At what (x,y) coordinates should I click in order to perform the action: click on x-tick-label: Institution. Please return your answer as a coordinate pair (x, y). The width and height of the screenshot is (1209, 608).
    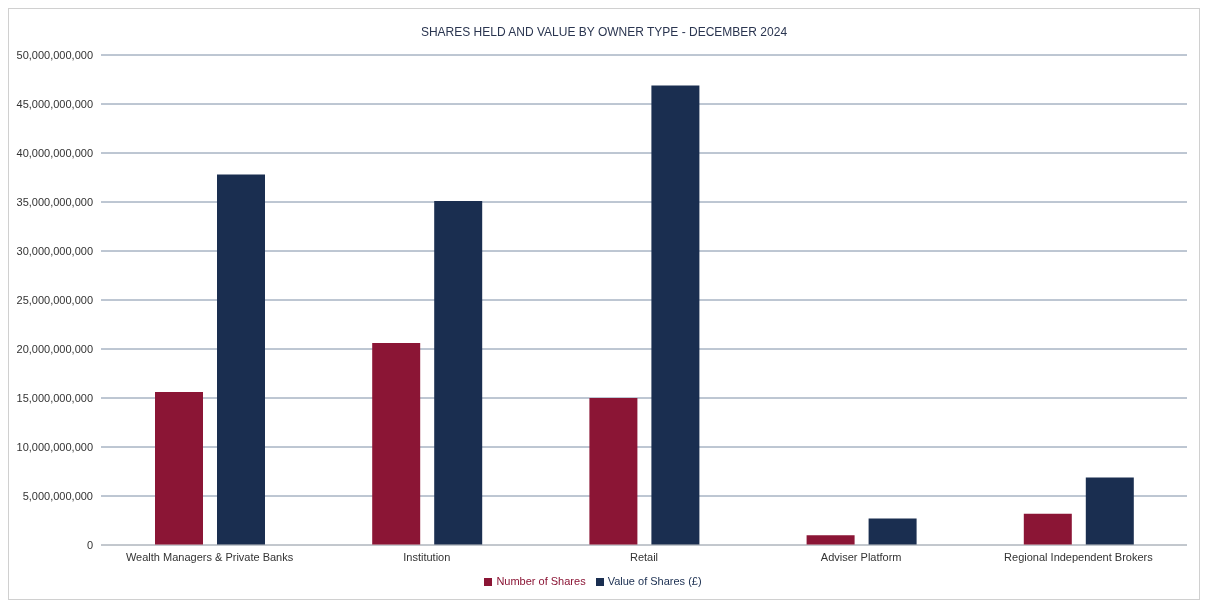
    Looking at the image, I should click on (427, 556).